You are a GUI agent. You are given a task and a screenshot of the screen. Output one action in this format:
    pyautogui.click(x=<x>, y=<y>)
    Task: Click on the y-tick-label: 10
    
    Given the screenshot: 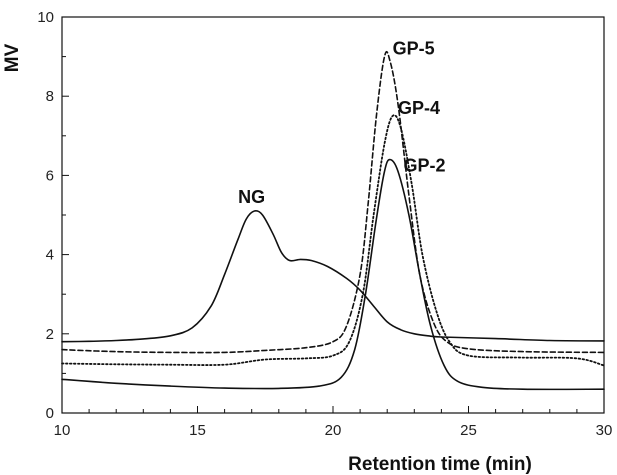 What is the action you would take?
    pyautogui.click(x=45, y=17)
    